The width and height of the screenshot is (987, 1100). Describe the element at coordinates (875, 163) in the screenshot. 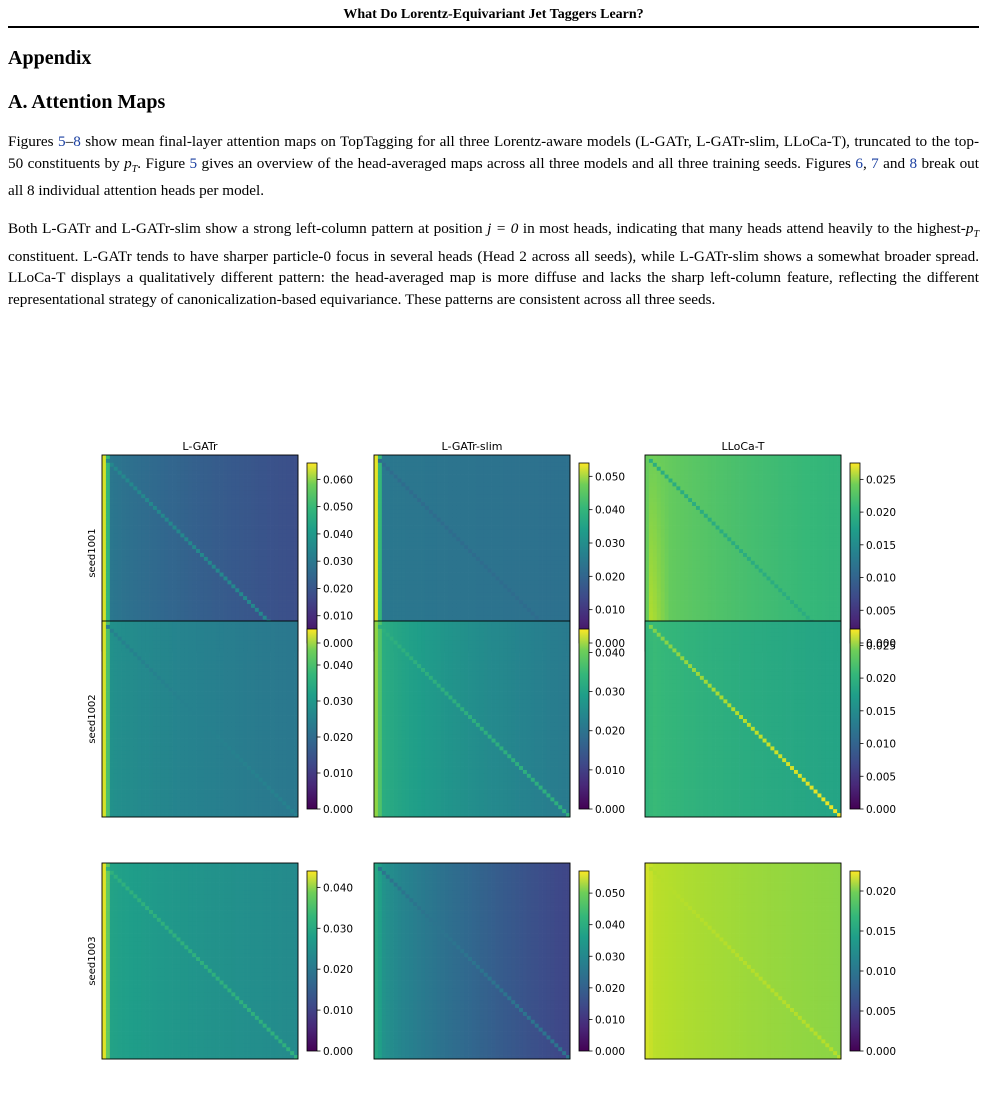

I see `figure-ref-link: 7` at that location.